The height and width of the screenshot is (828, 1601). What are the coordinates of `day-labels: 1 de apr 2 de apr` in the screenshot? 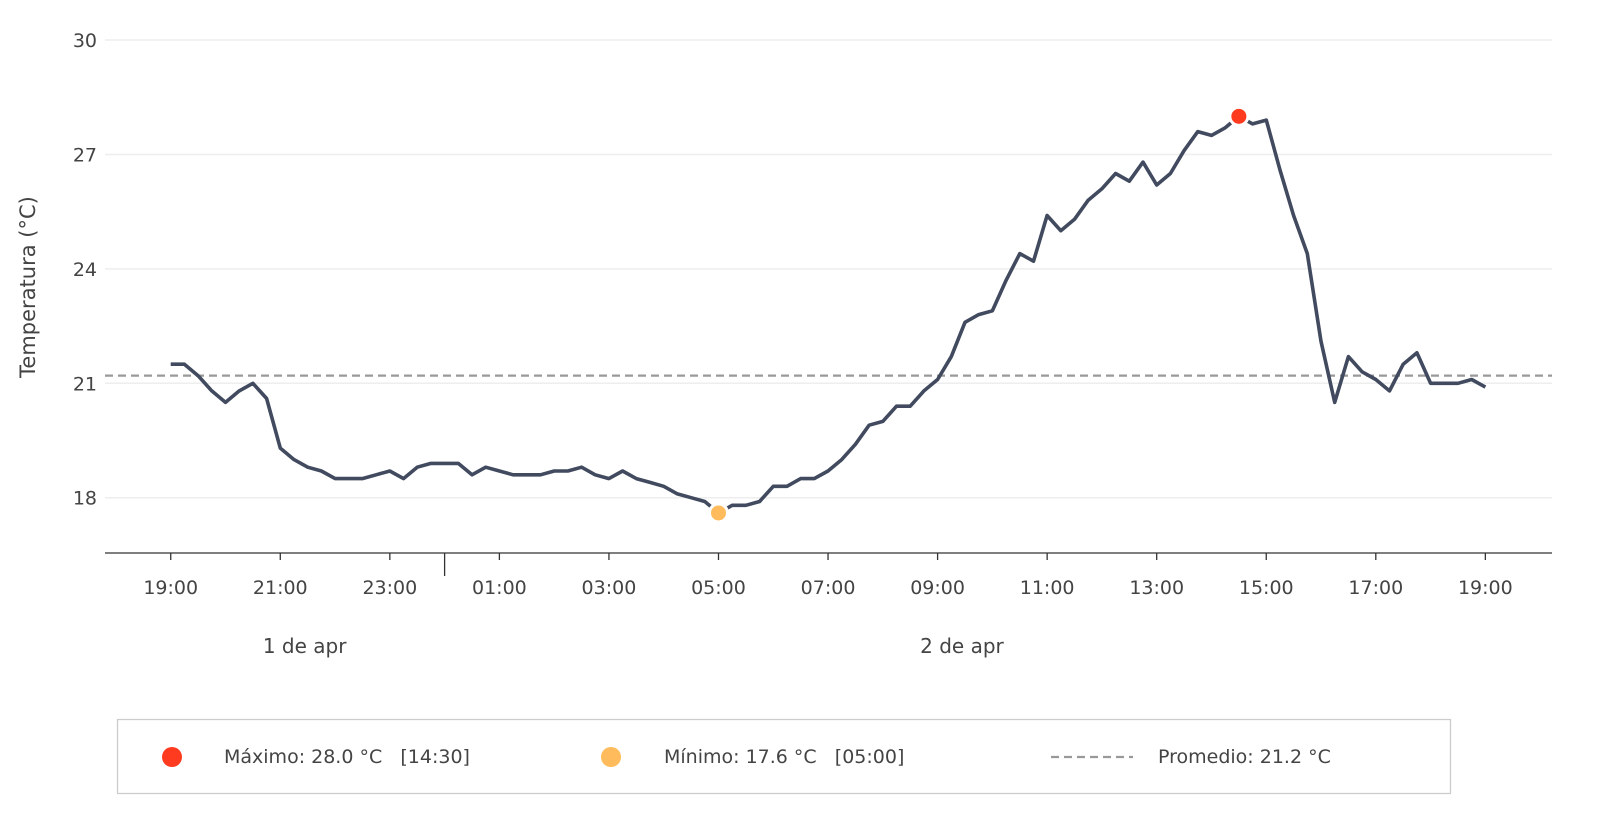 It's located at (634, 646).